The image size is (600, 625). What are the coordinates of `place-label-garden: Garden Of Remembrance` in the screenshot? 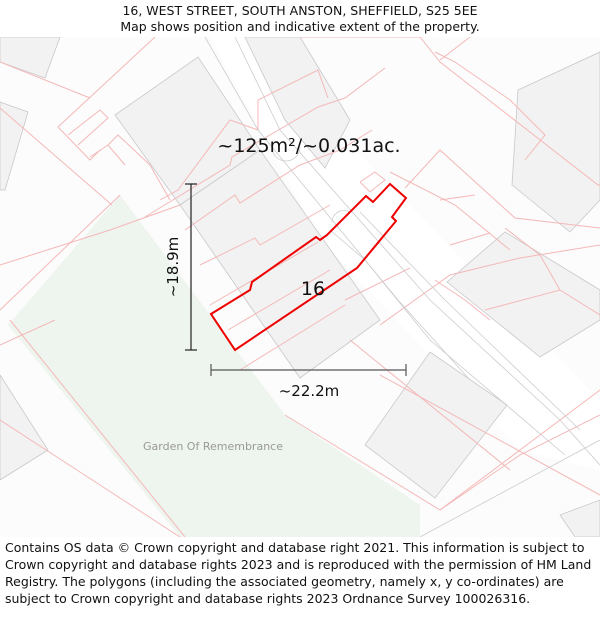 It's located at (213, 446).